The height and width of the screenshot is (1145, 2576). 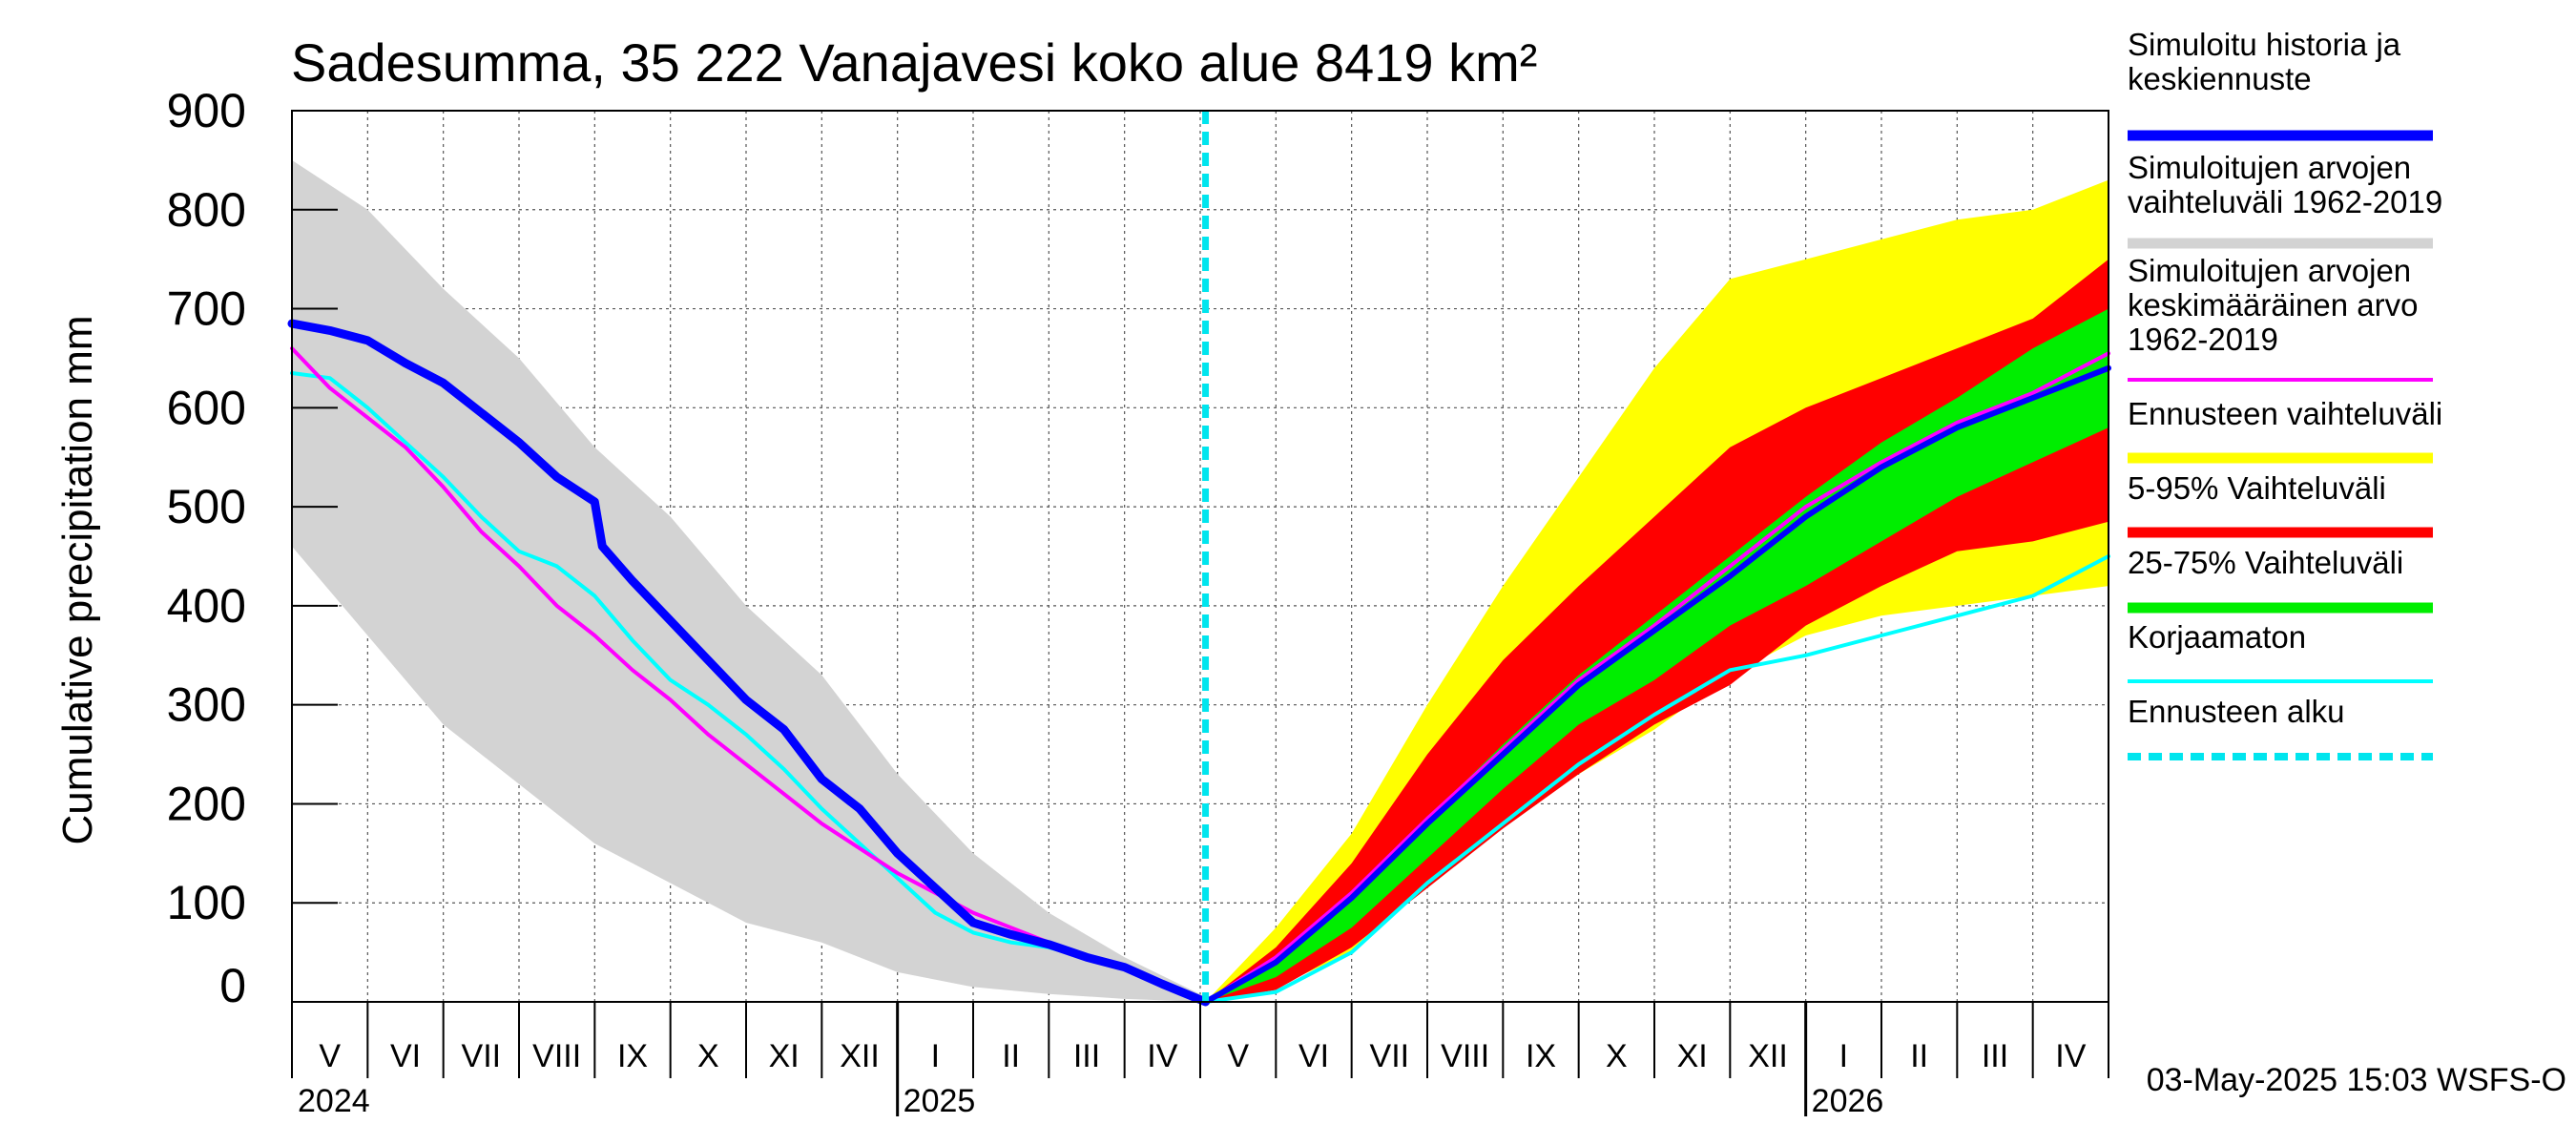 I want to click on forecast-uncorrected-line, so click(x=1656, y=779).